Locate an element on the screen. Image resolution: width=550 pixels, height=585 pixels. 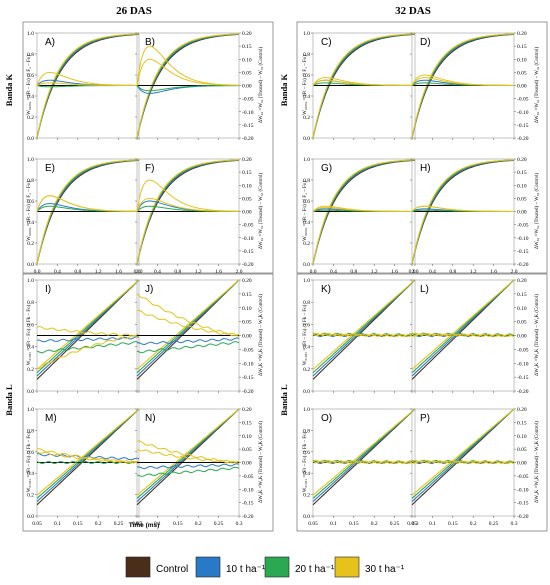
panel-I-ytick-label: 1.0 is located at coordinates (30, 281).